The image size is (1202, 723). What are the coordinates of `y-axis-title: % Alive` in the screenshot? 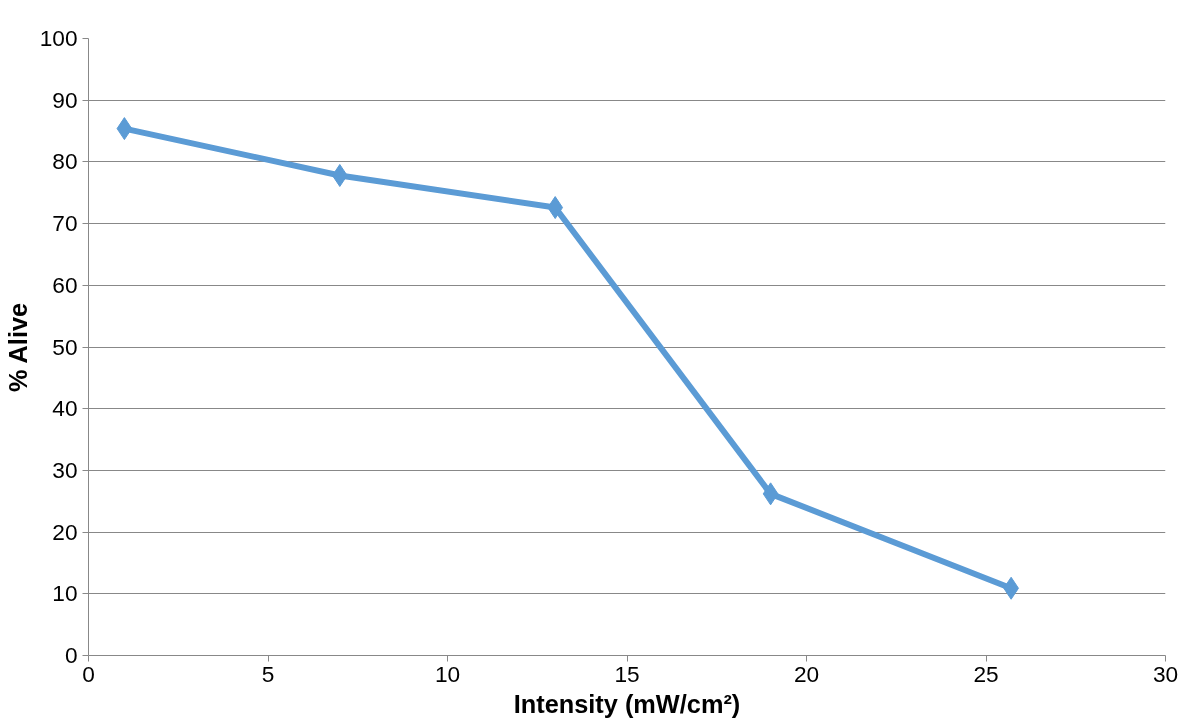 It's located at (17, 347).